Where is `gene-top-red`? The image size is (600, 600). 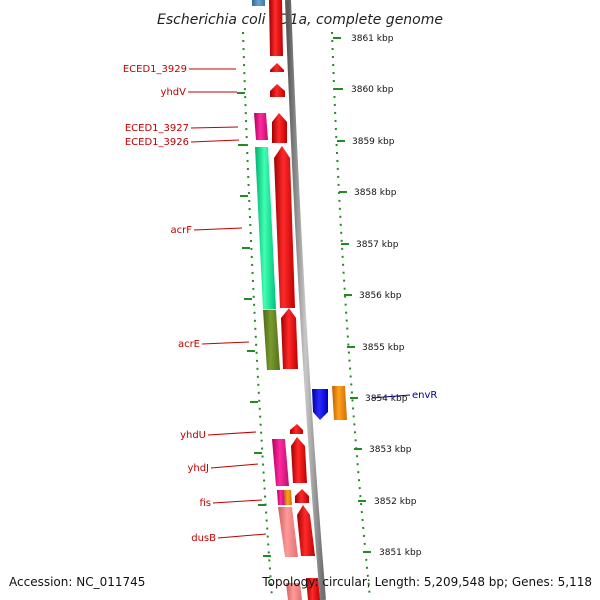 gene-top-red is located at coordinates (276, 28).